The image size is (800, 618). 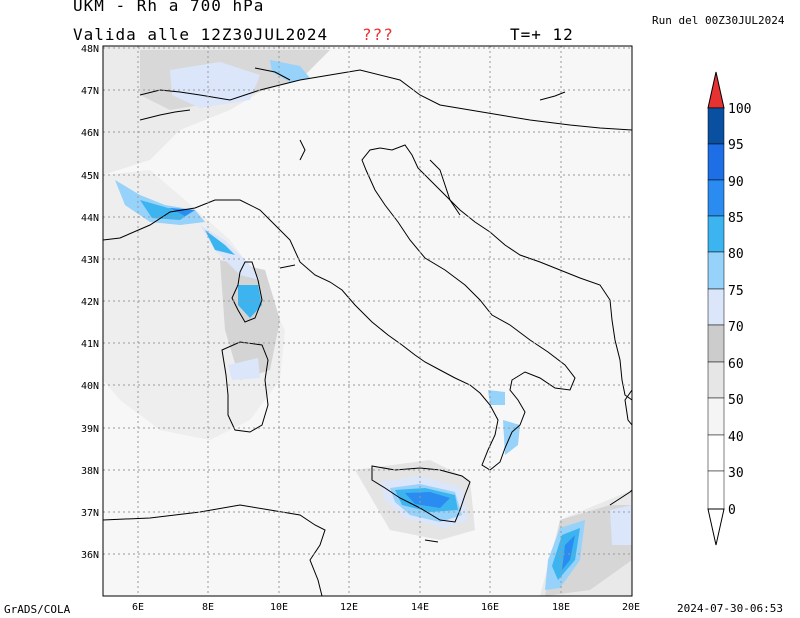 What do you see at coordinates (736, 182) in the screenshot?
I see `colorbar-label: 90` at bounding box center [736, 182].